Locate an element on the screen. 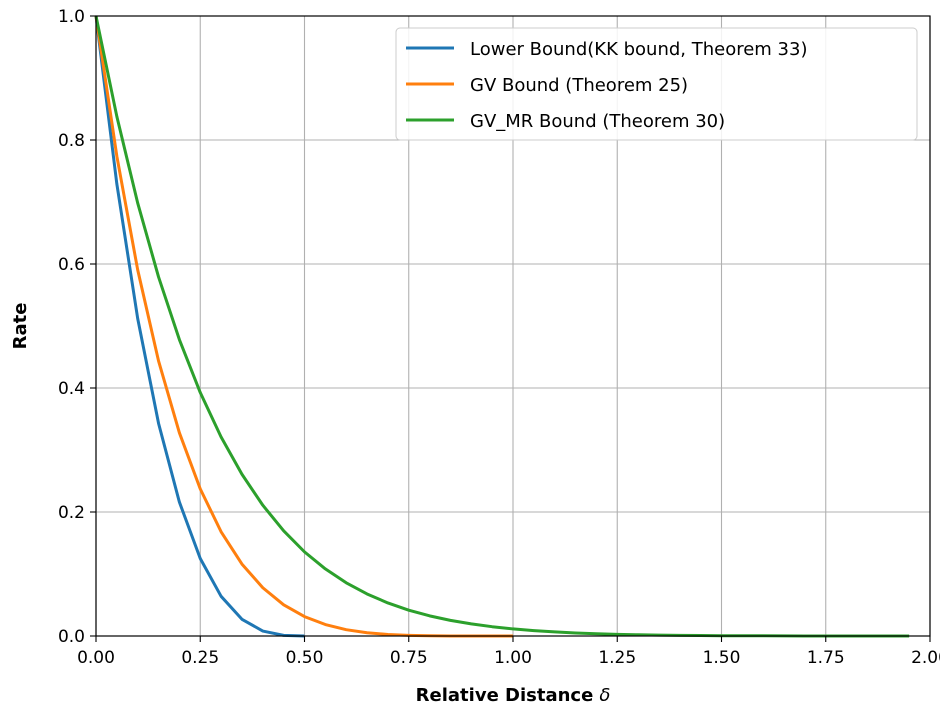 Image resolution: width=940 pixels, height=709 pixels. x-axis-label: Relative Distance δ is located at coordinates (513, 695).